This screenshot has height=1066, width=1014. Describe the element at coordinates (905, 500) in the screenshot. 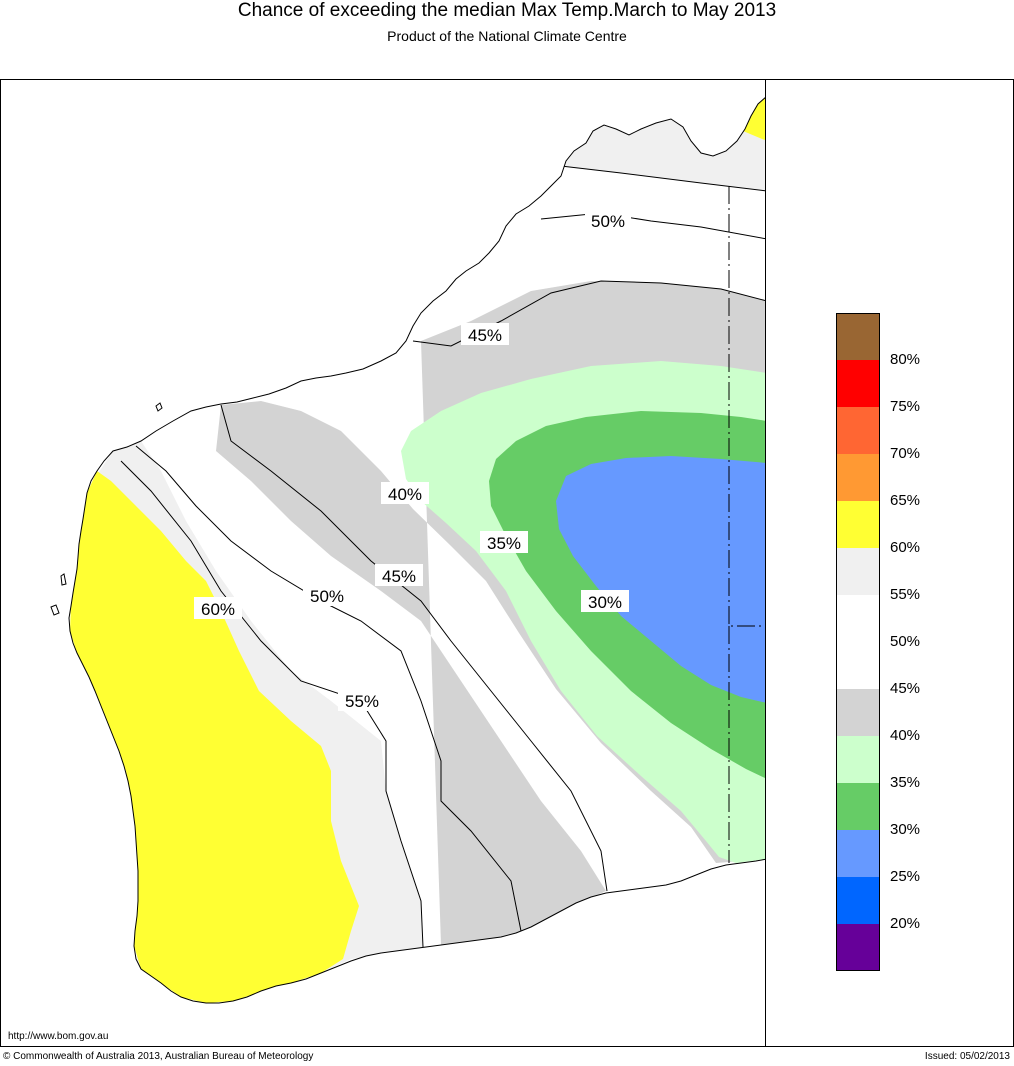

I see `legend-label: 65%` at that location.